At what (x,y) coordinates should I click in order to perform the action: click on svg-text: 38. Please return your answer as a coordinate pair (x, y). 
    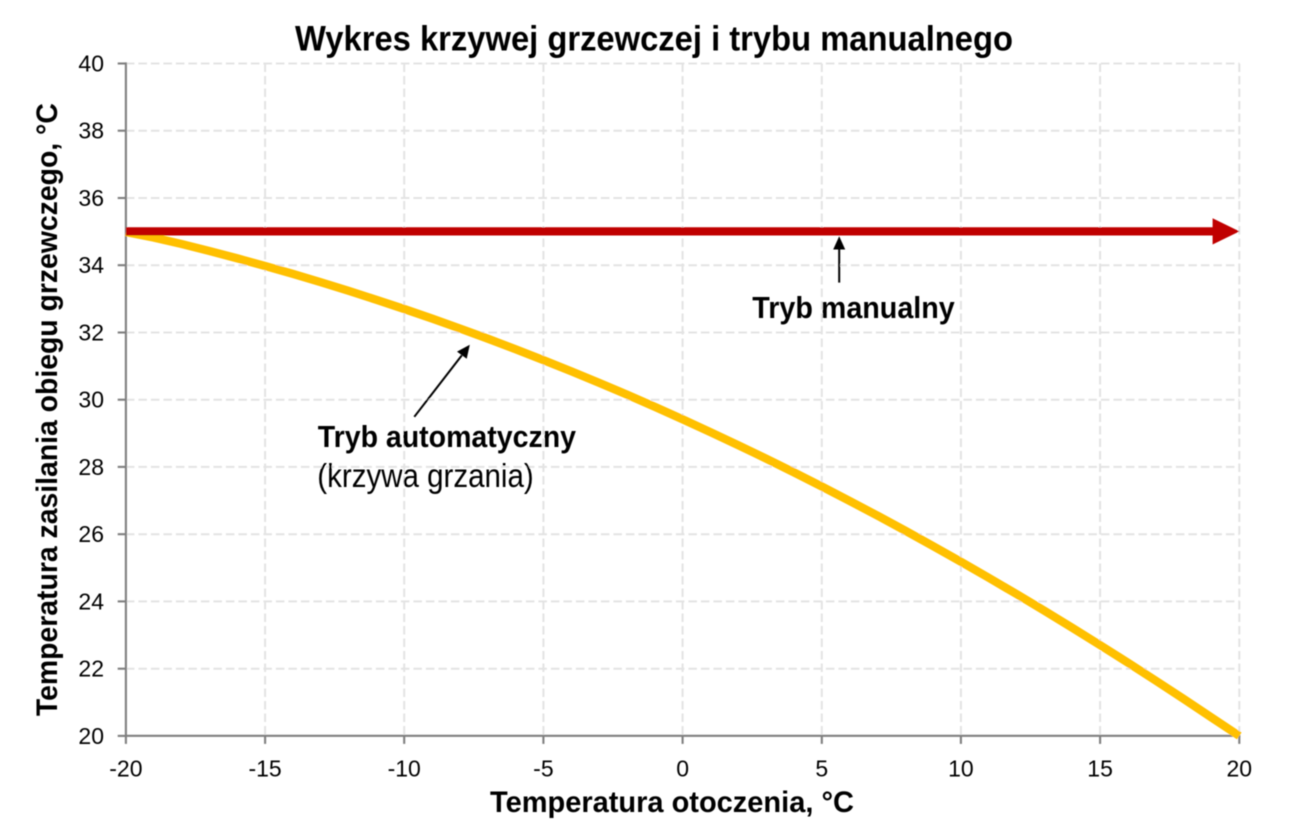
    Looking at the image, I should click on (91, 131).